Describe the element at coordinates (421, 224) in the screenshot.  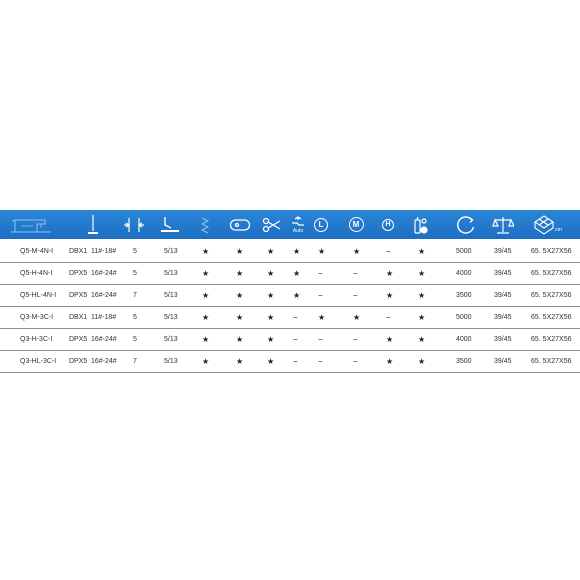
I see `oil-dispenser-icon` at that location.